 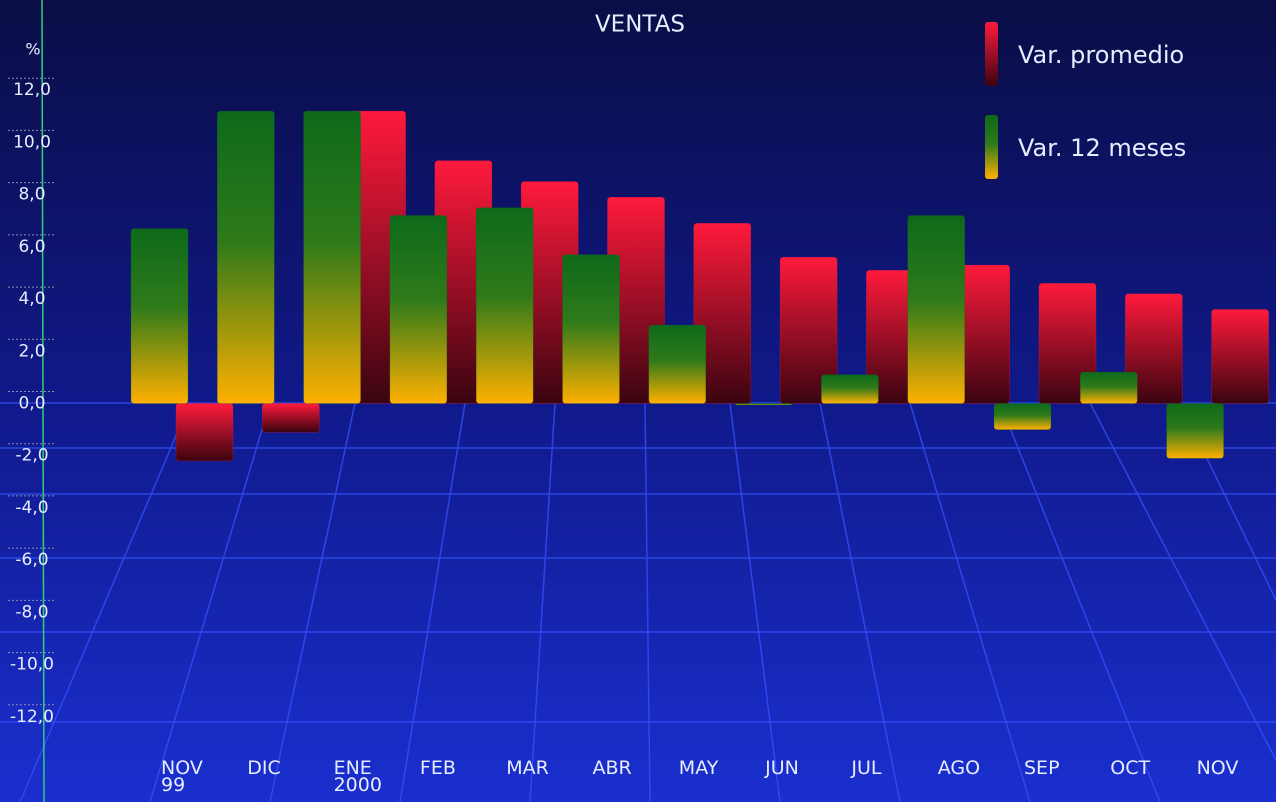 I want to click on y-tick-label: 2,0, so click(x=31, y=351).